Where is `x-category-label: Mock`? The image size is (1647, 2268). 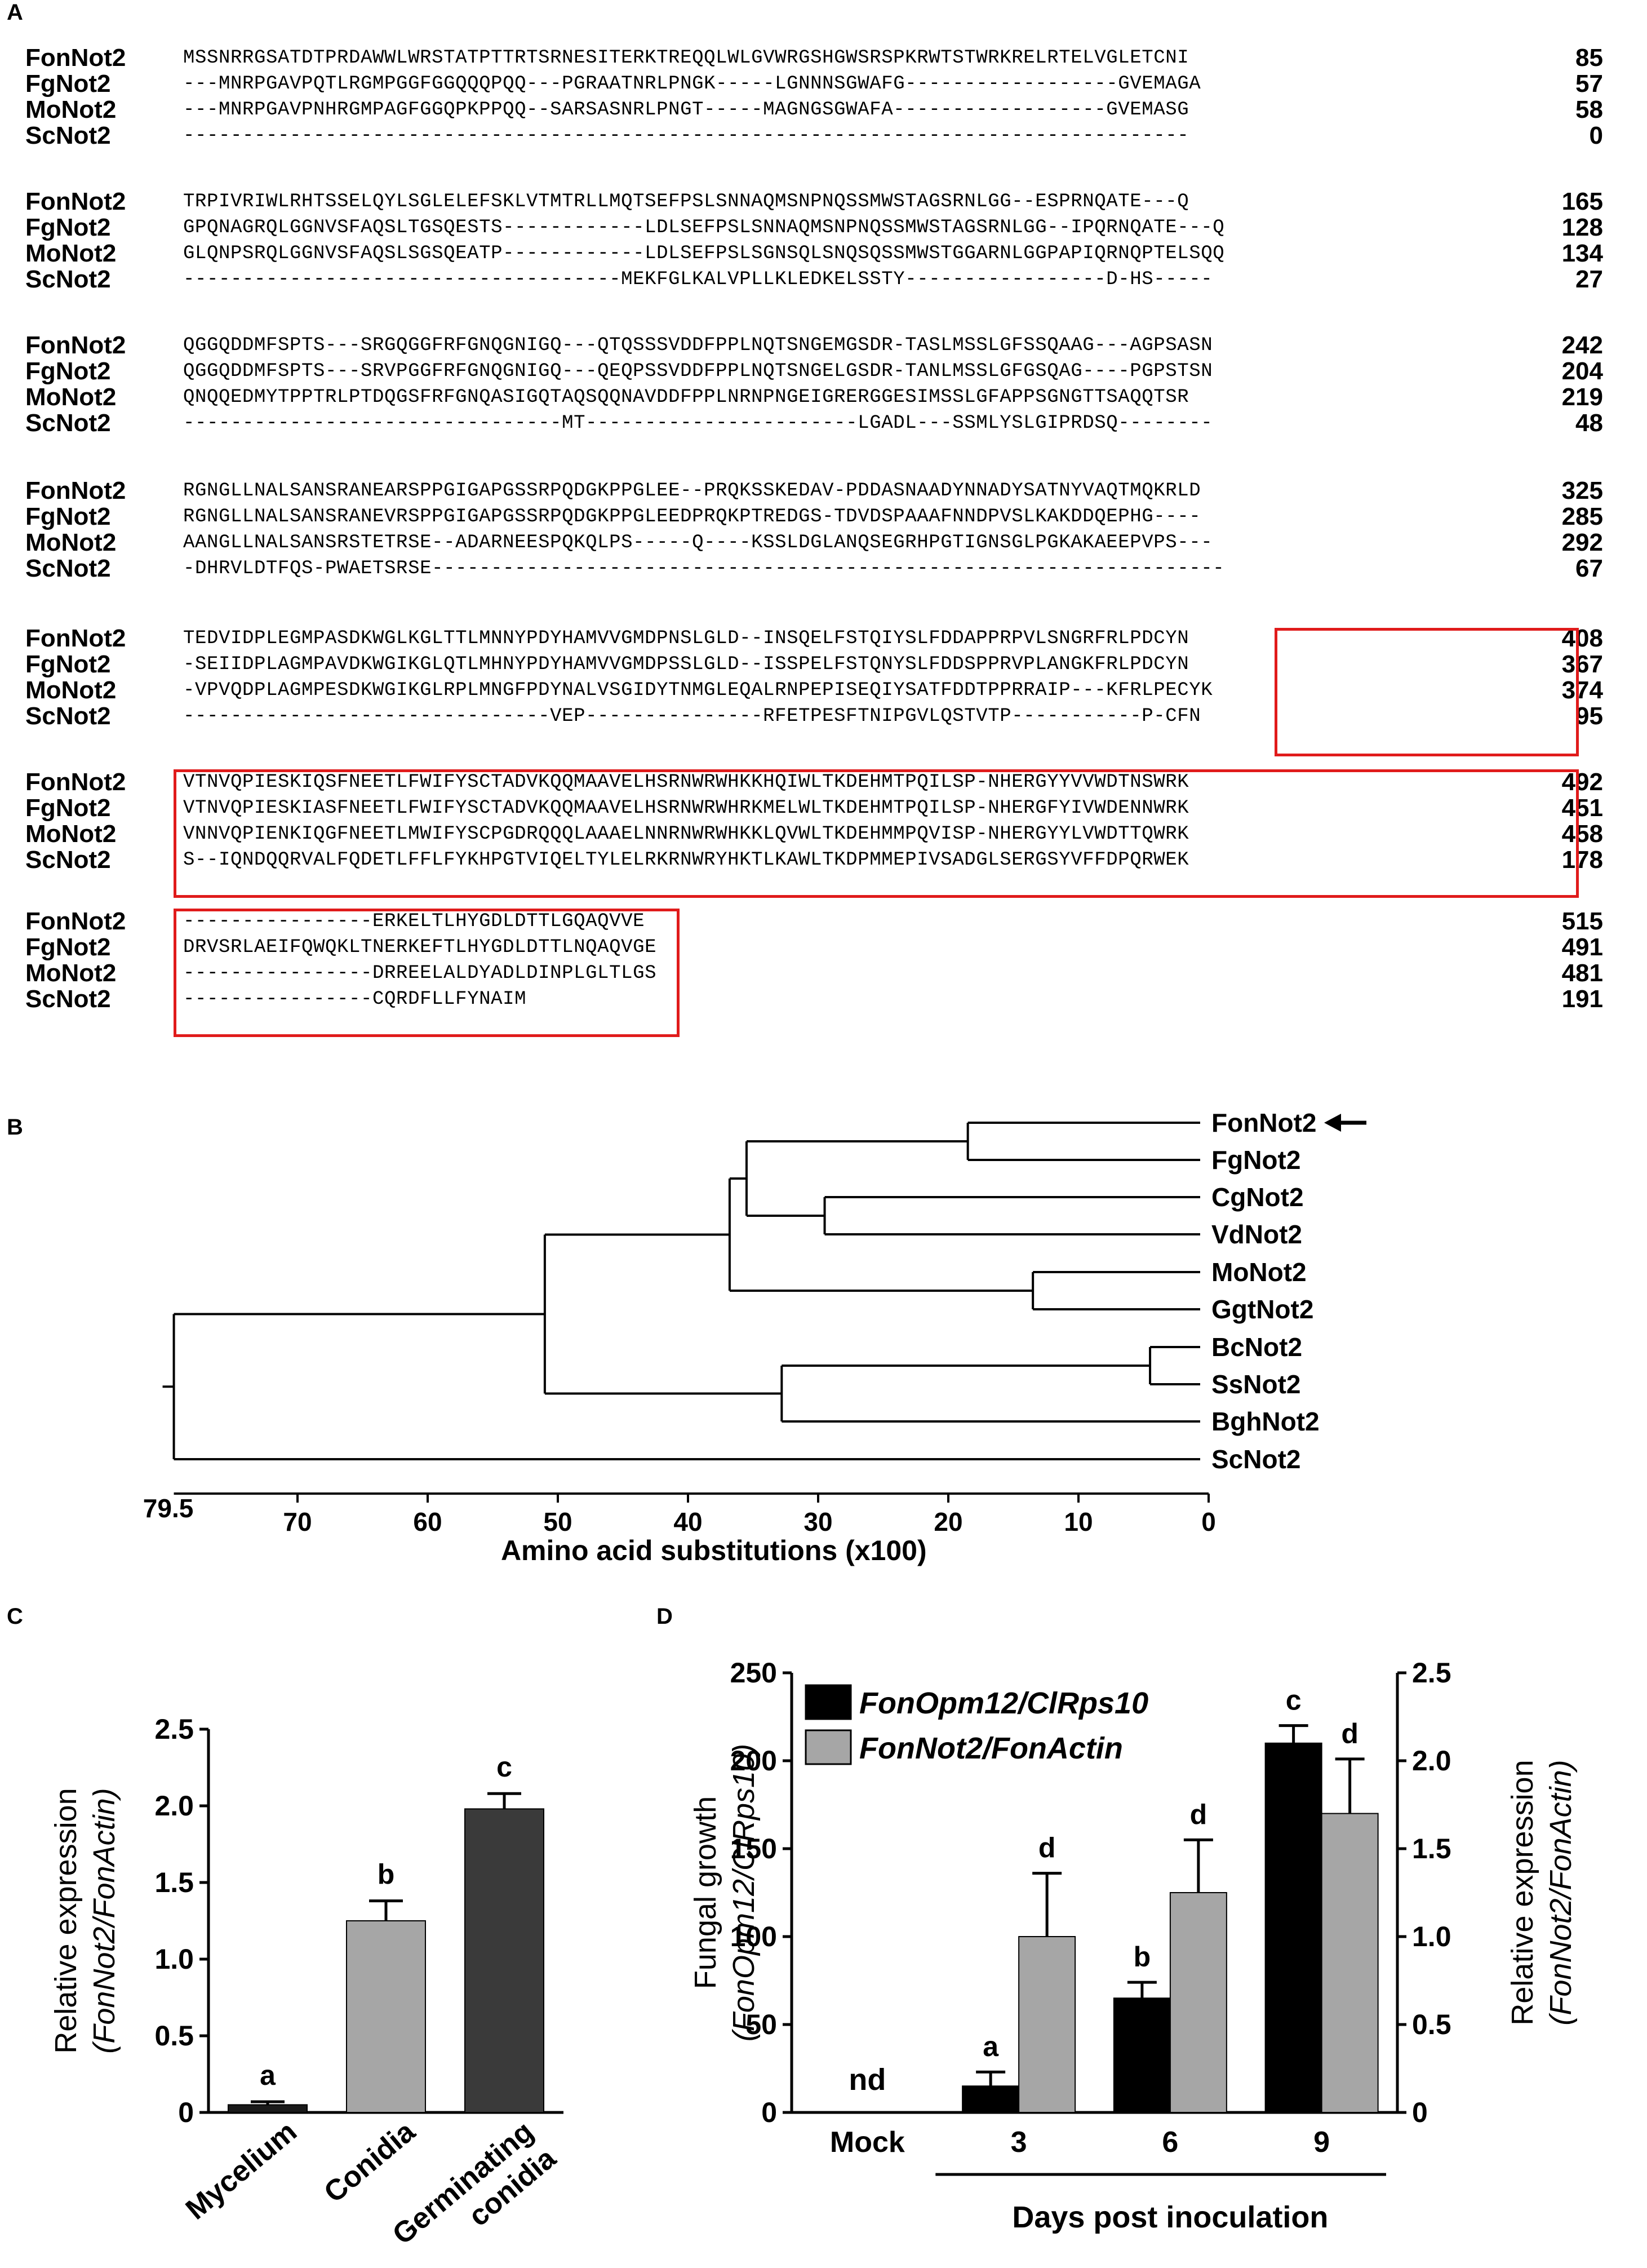
x-category-label: Mock is located at coordinates (867, 2142).